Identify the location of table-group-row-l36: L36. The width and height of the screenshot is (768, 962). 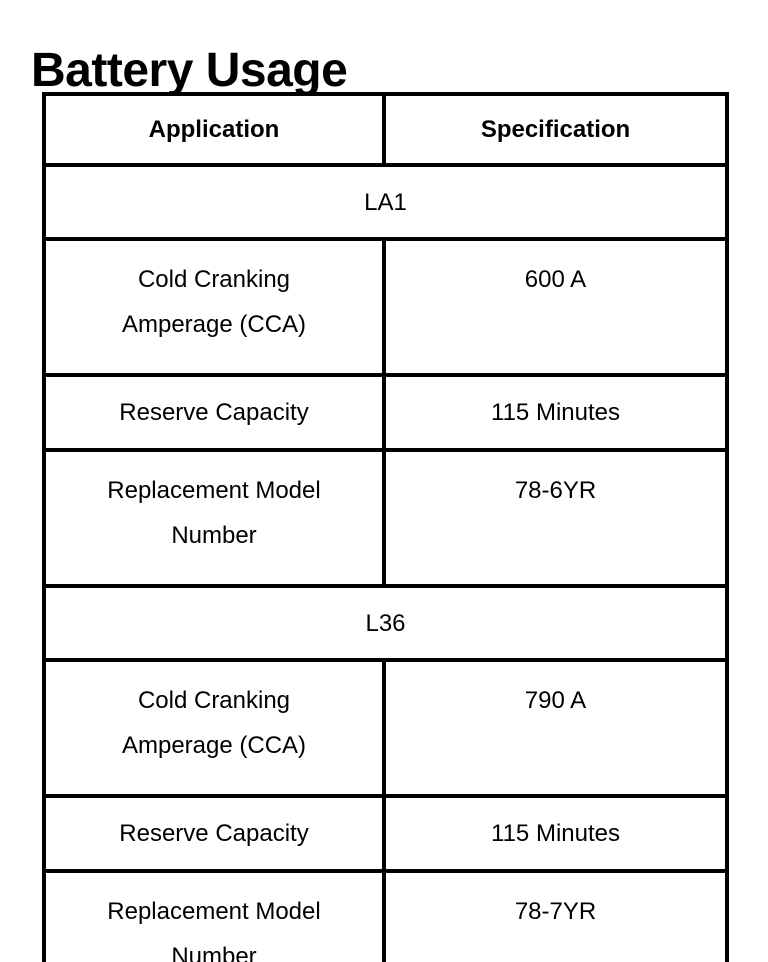
(385, 623).